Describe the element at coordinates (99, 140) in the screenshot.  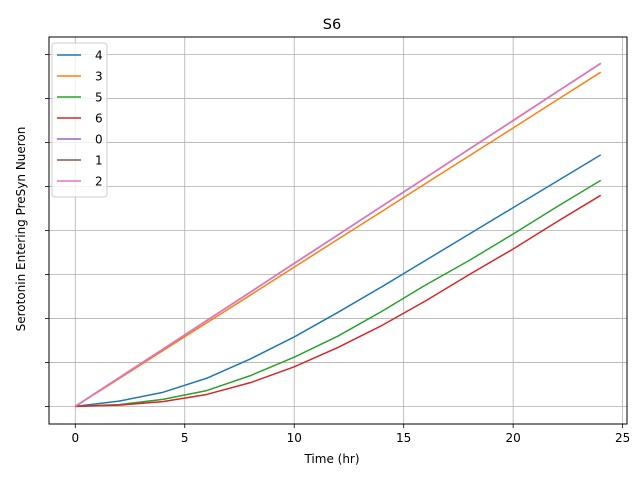
I see `legend-label-0: 0` at that location.